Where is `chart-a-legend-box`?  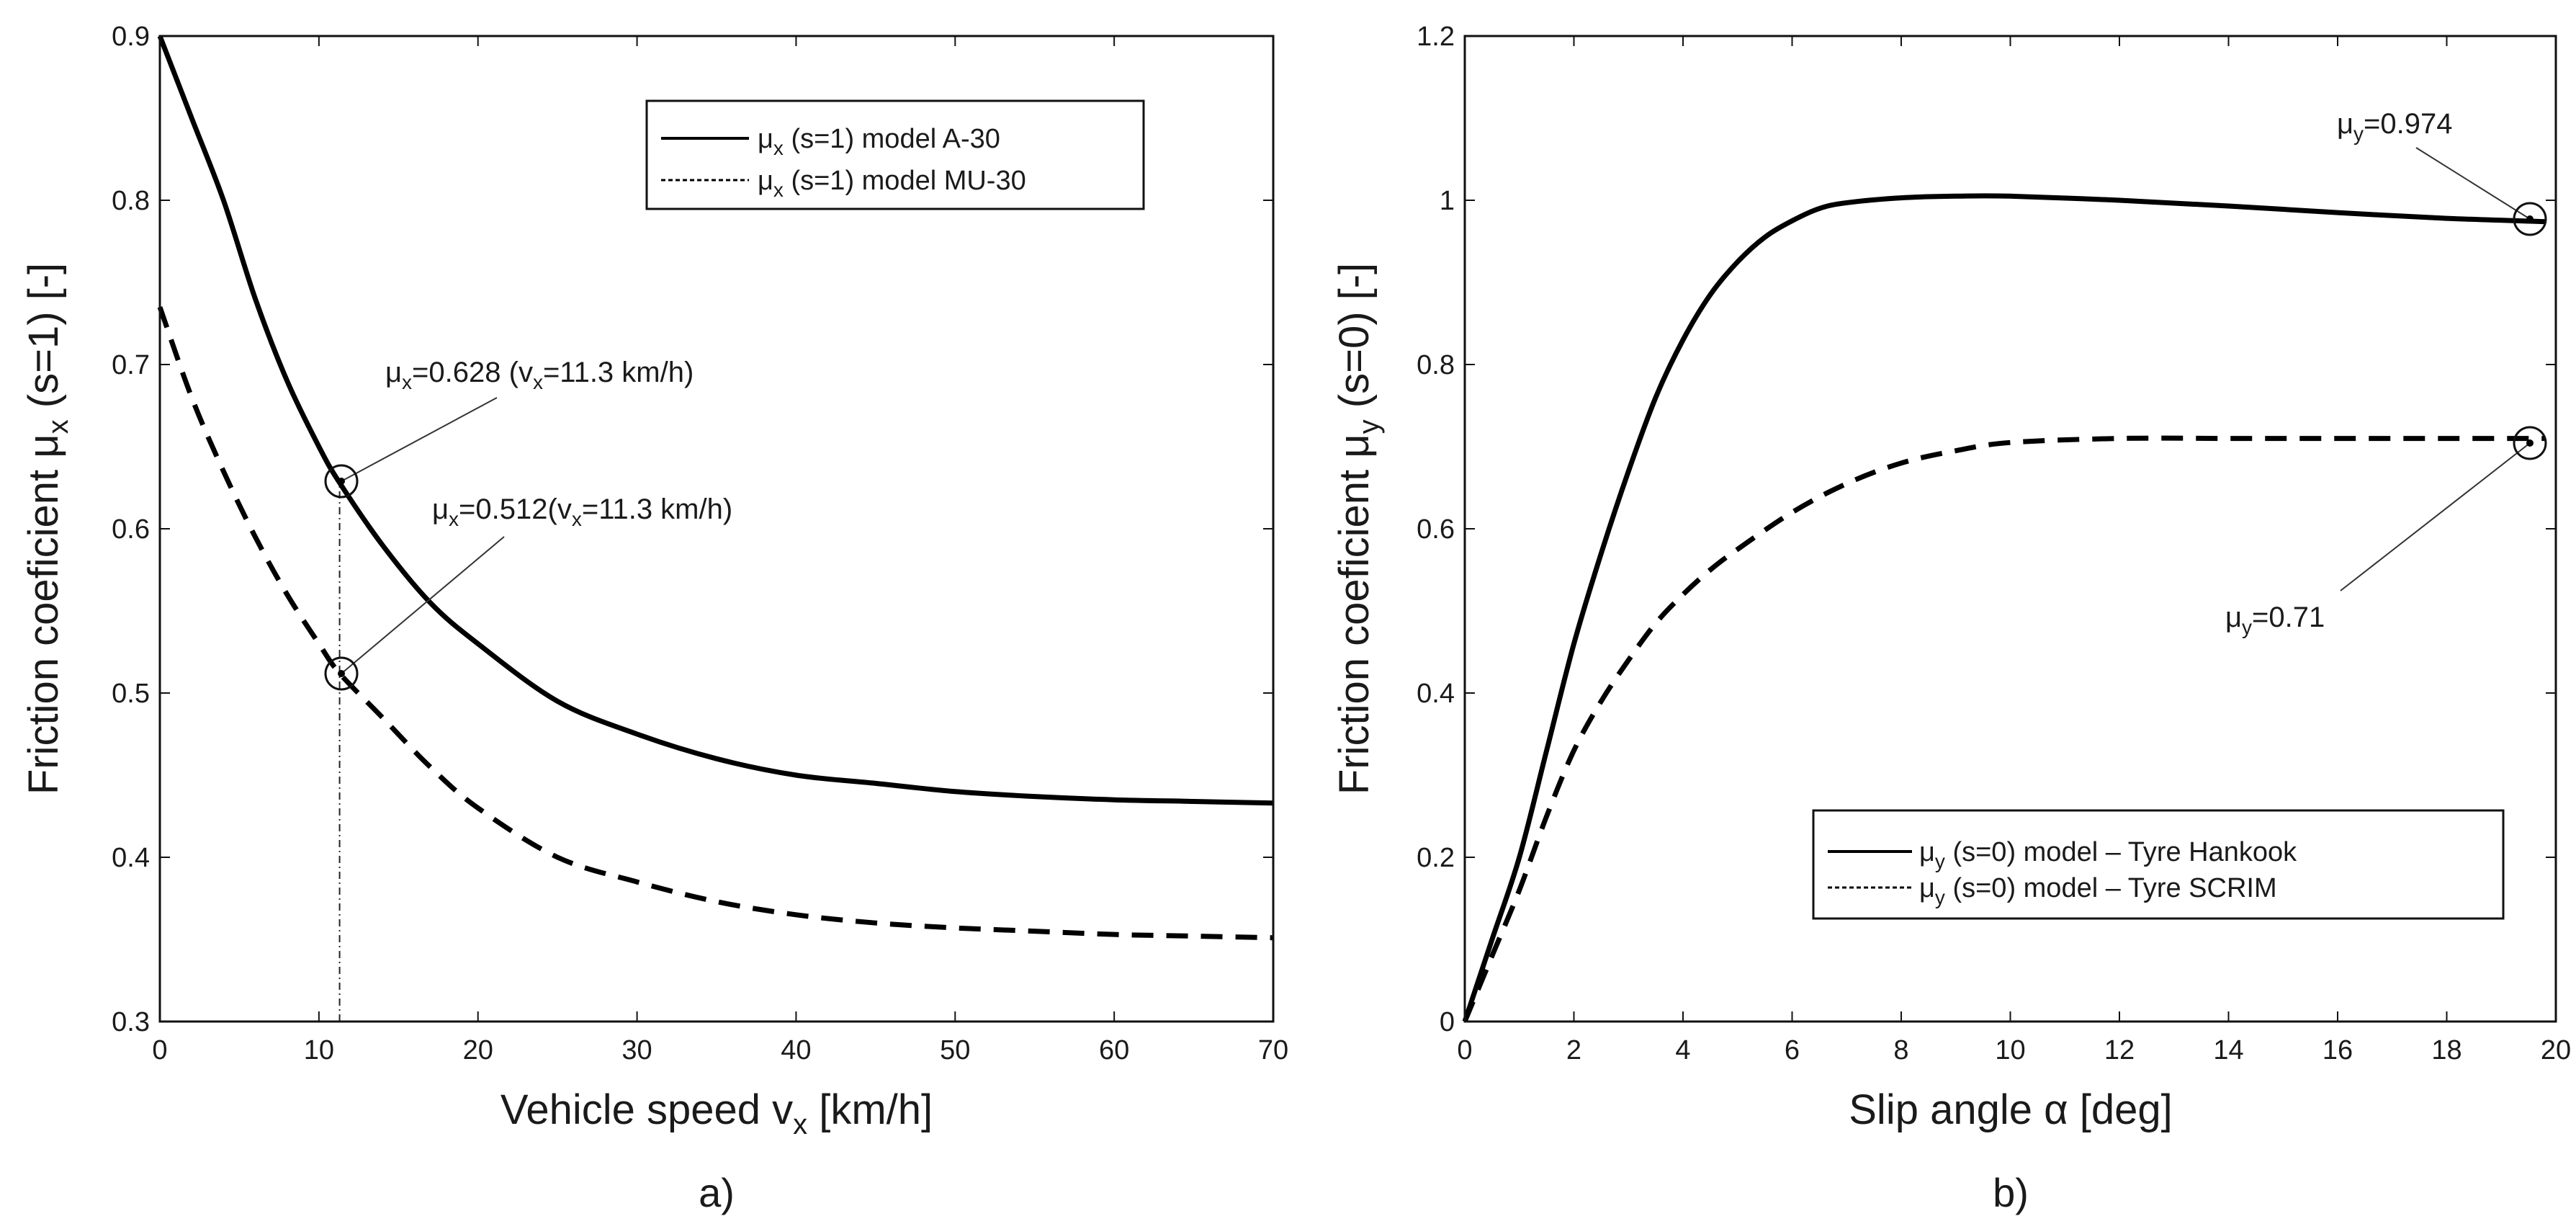 chart-a-legend-box is located at coordinates (895, 154).